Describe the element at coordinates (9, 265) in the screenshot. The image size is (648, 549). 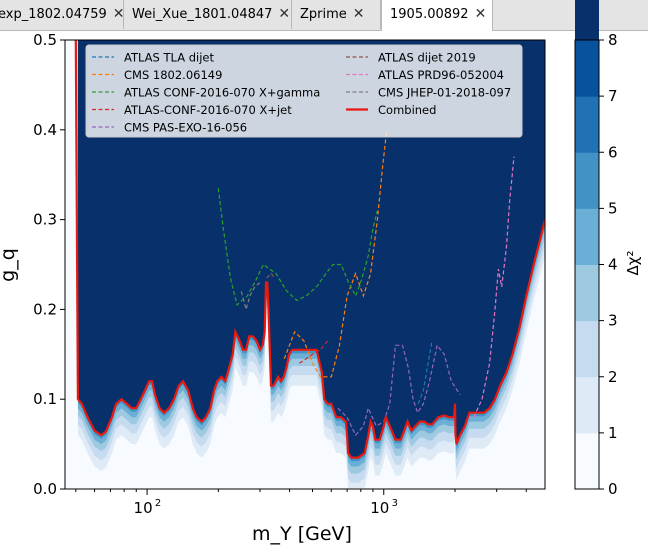
I see `y-axis-label: g_q` at that location.